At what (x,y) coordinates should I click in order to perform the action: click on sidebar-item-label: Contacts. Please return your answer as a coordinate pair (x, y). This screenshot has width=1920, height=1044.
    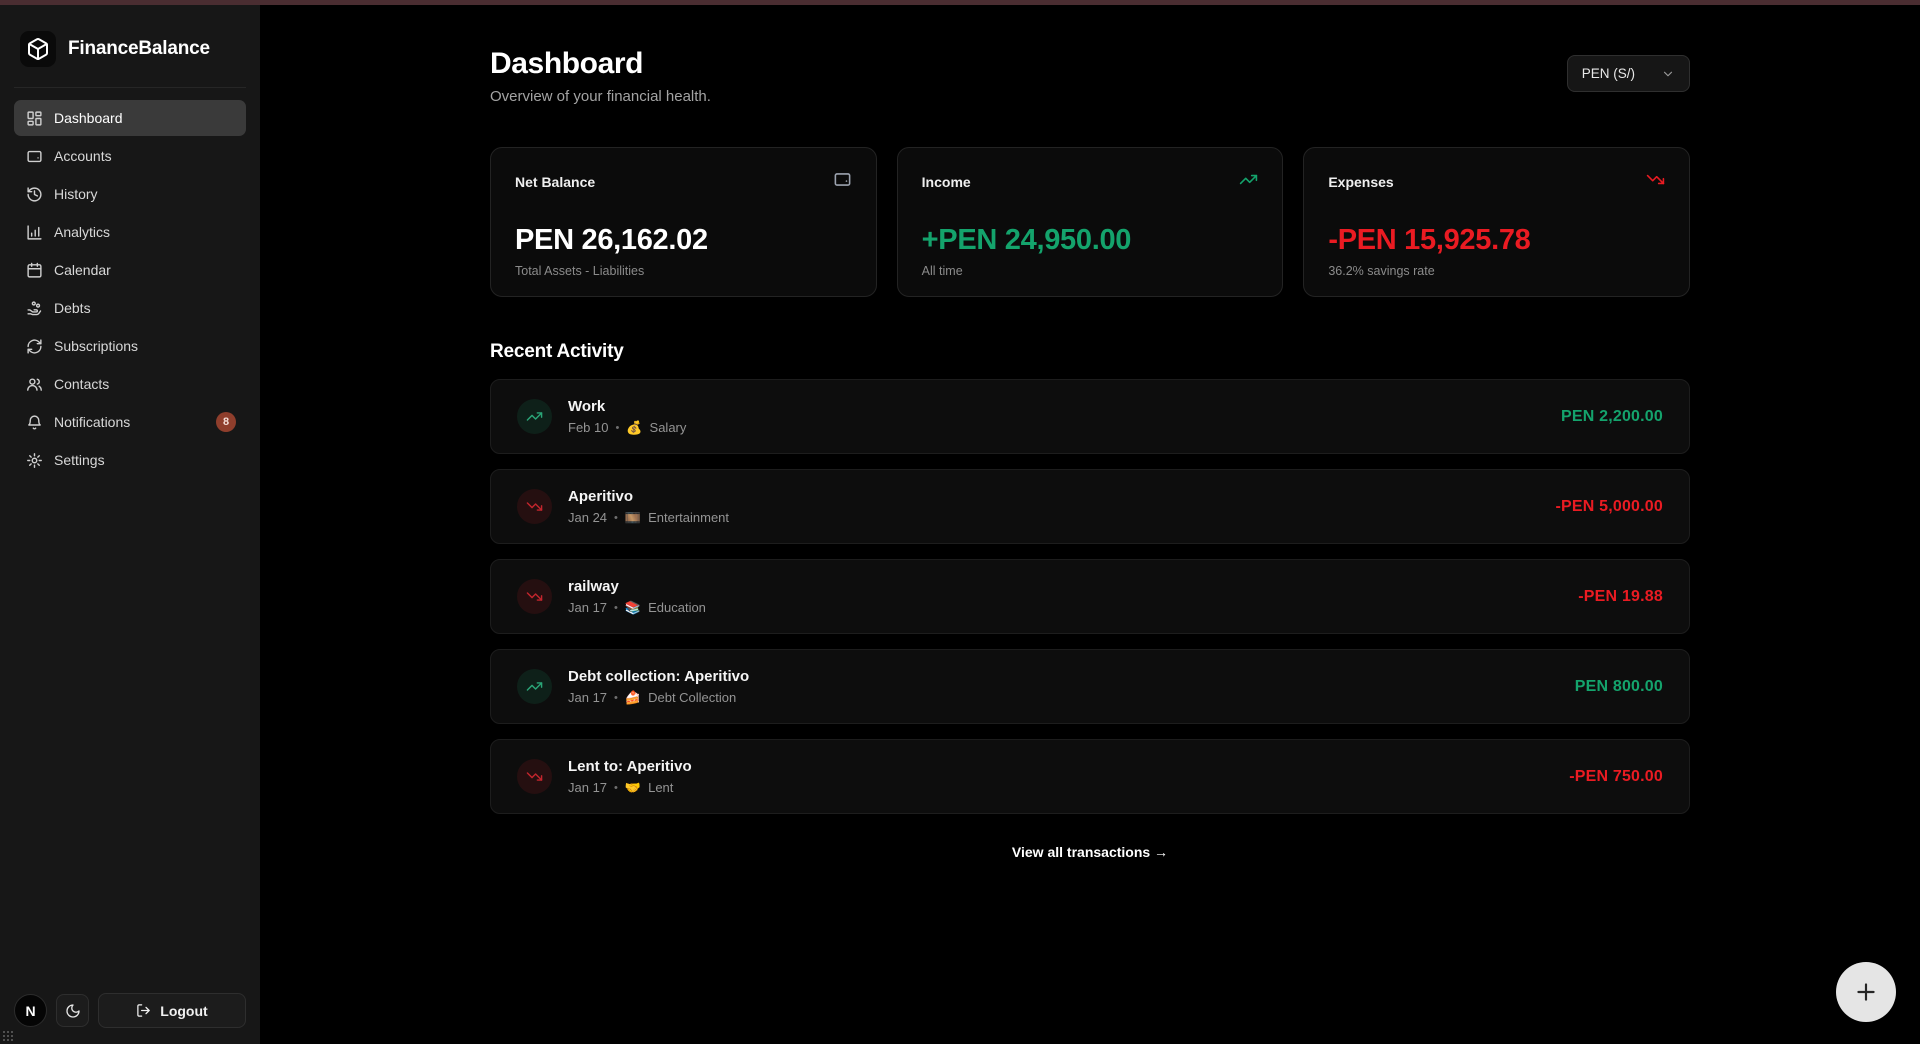
    Looking at the image, I should click on (82, 384).